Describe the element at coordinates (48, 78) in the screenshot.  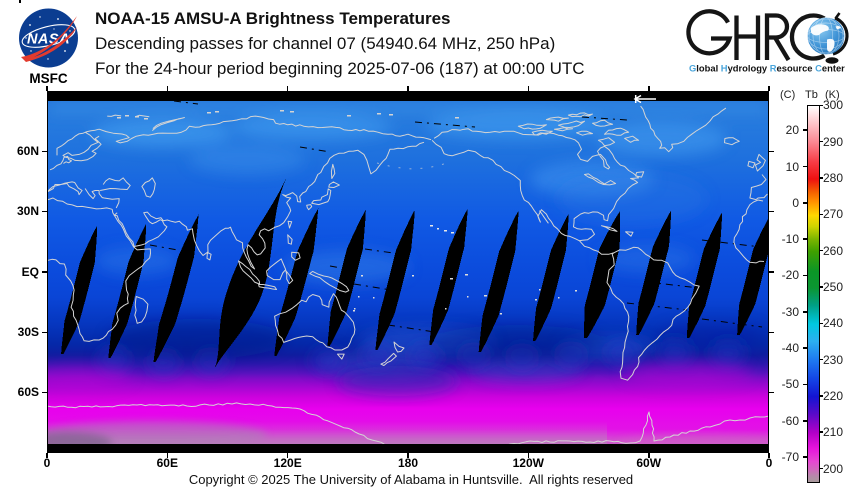
I see `svg-text: MSFC` at that location.